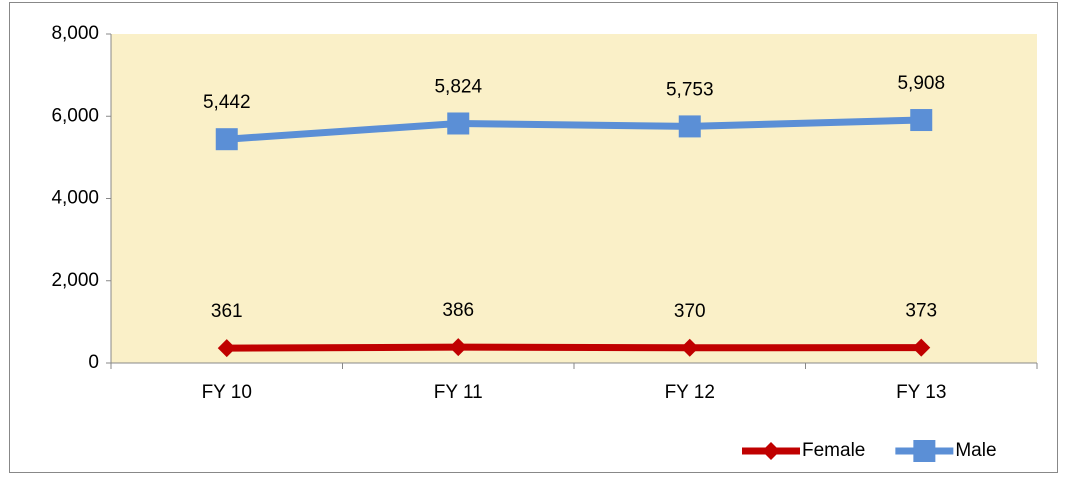 This screenshot has width=1066, height=477. What do you see at coordinates (690, 311) in the screenshot?
I see `data-label: 370` at bounding box center [690, 311].